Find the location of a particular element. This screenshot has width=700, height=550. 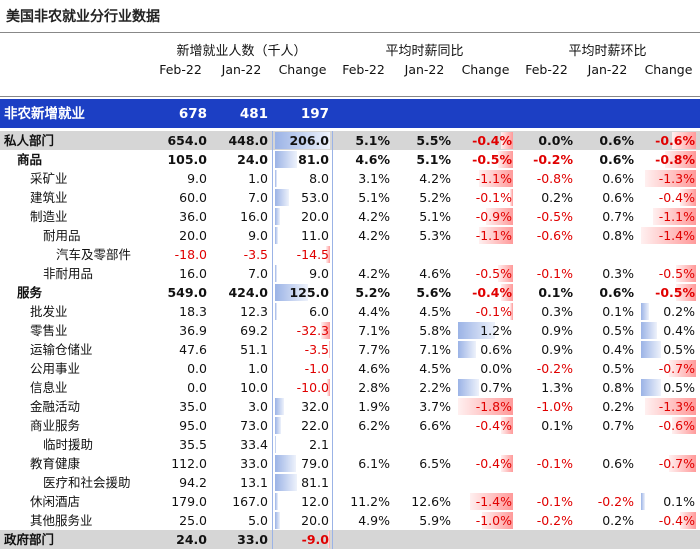

cell-value: 0.0 is located at coordinates (197, 387).